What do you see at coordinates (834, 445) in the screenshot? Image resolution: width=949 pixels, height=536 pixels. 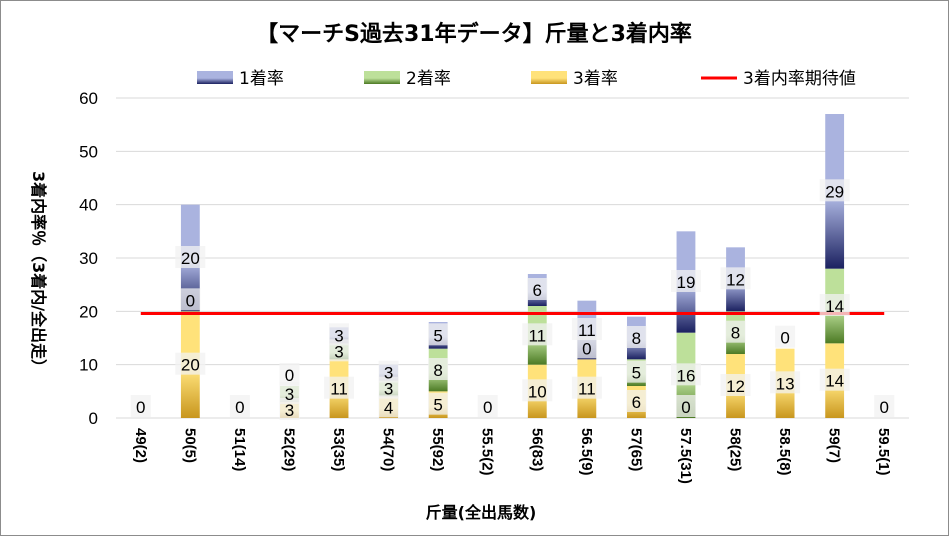 I see `x-tick-label: 59(7)` at bounding box center [834, 445].